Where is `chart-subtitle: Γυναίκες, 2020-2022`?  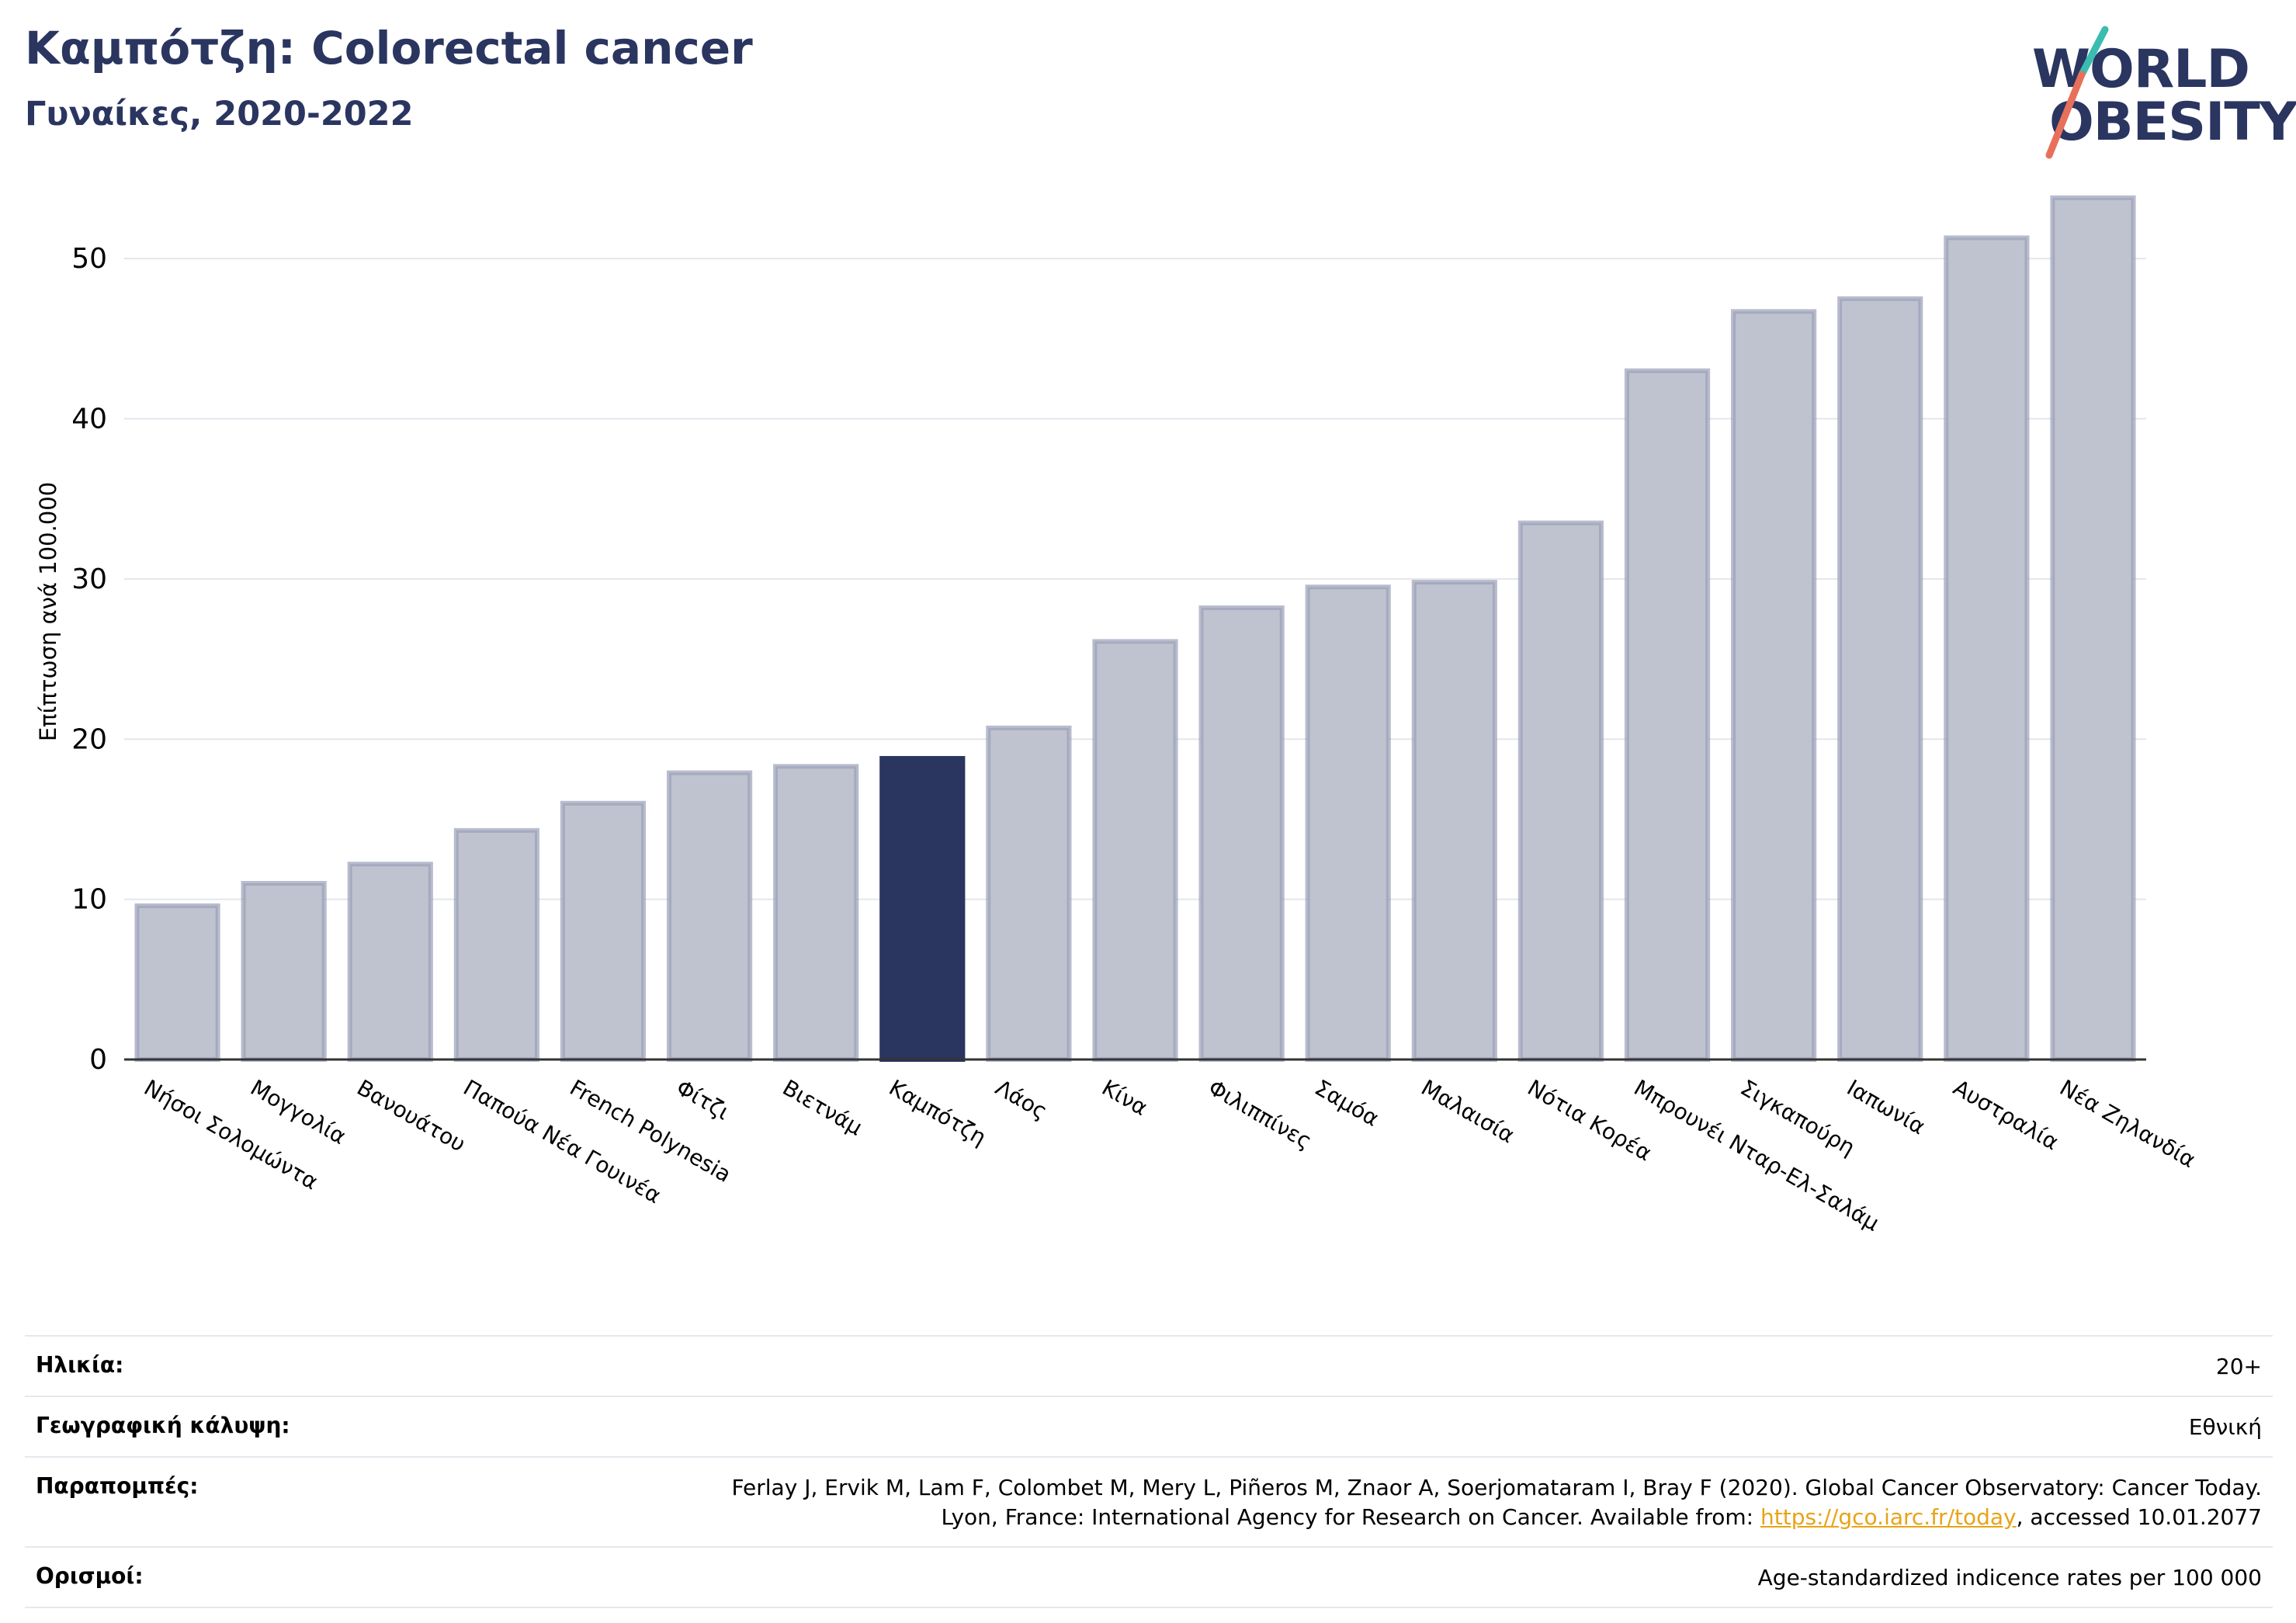 chart-subtitle: Γυναίκες, 2020-2022 is located at coordinates (219, 114).